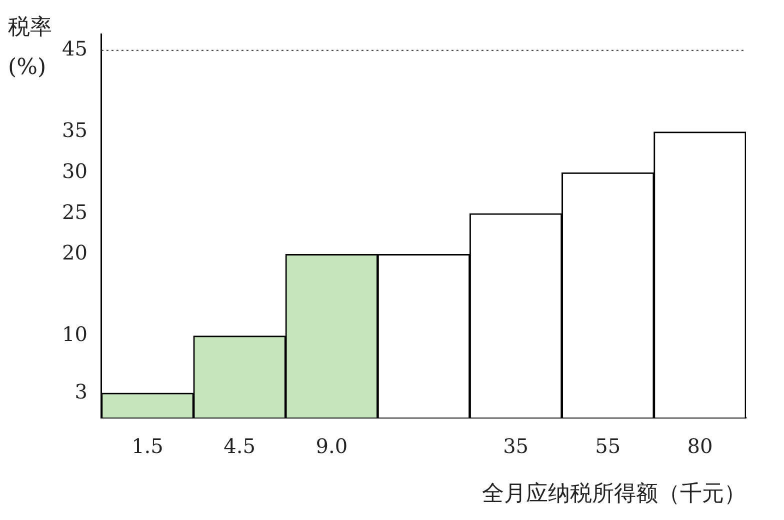  What do you see at coordinates (240, 446) in the screenshot?
I see `x-tick-label: 4.5` at bounding box center [240, 446].